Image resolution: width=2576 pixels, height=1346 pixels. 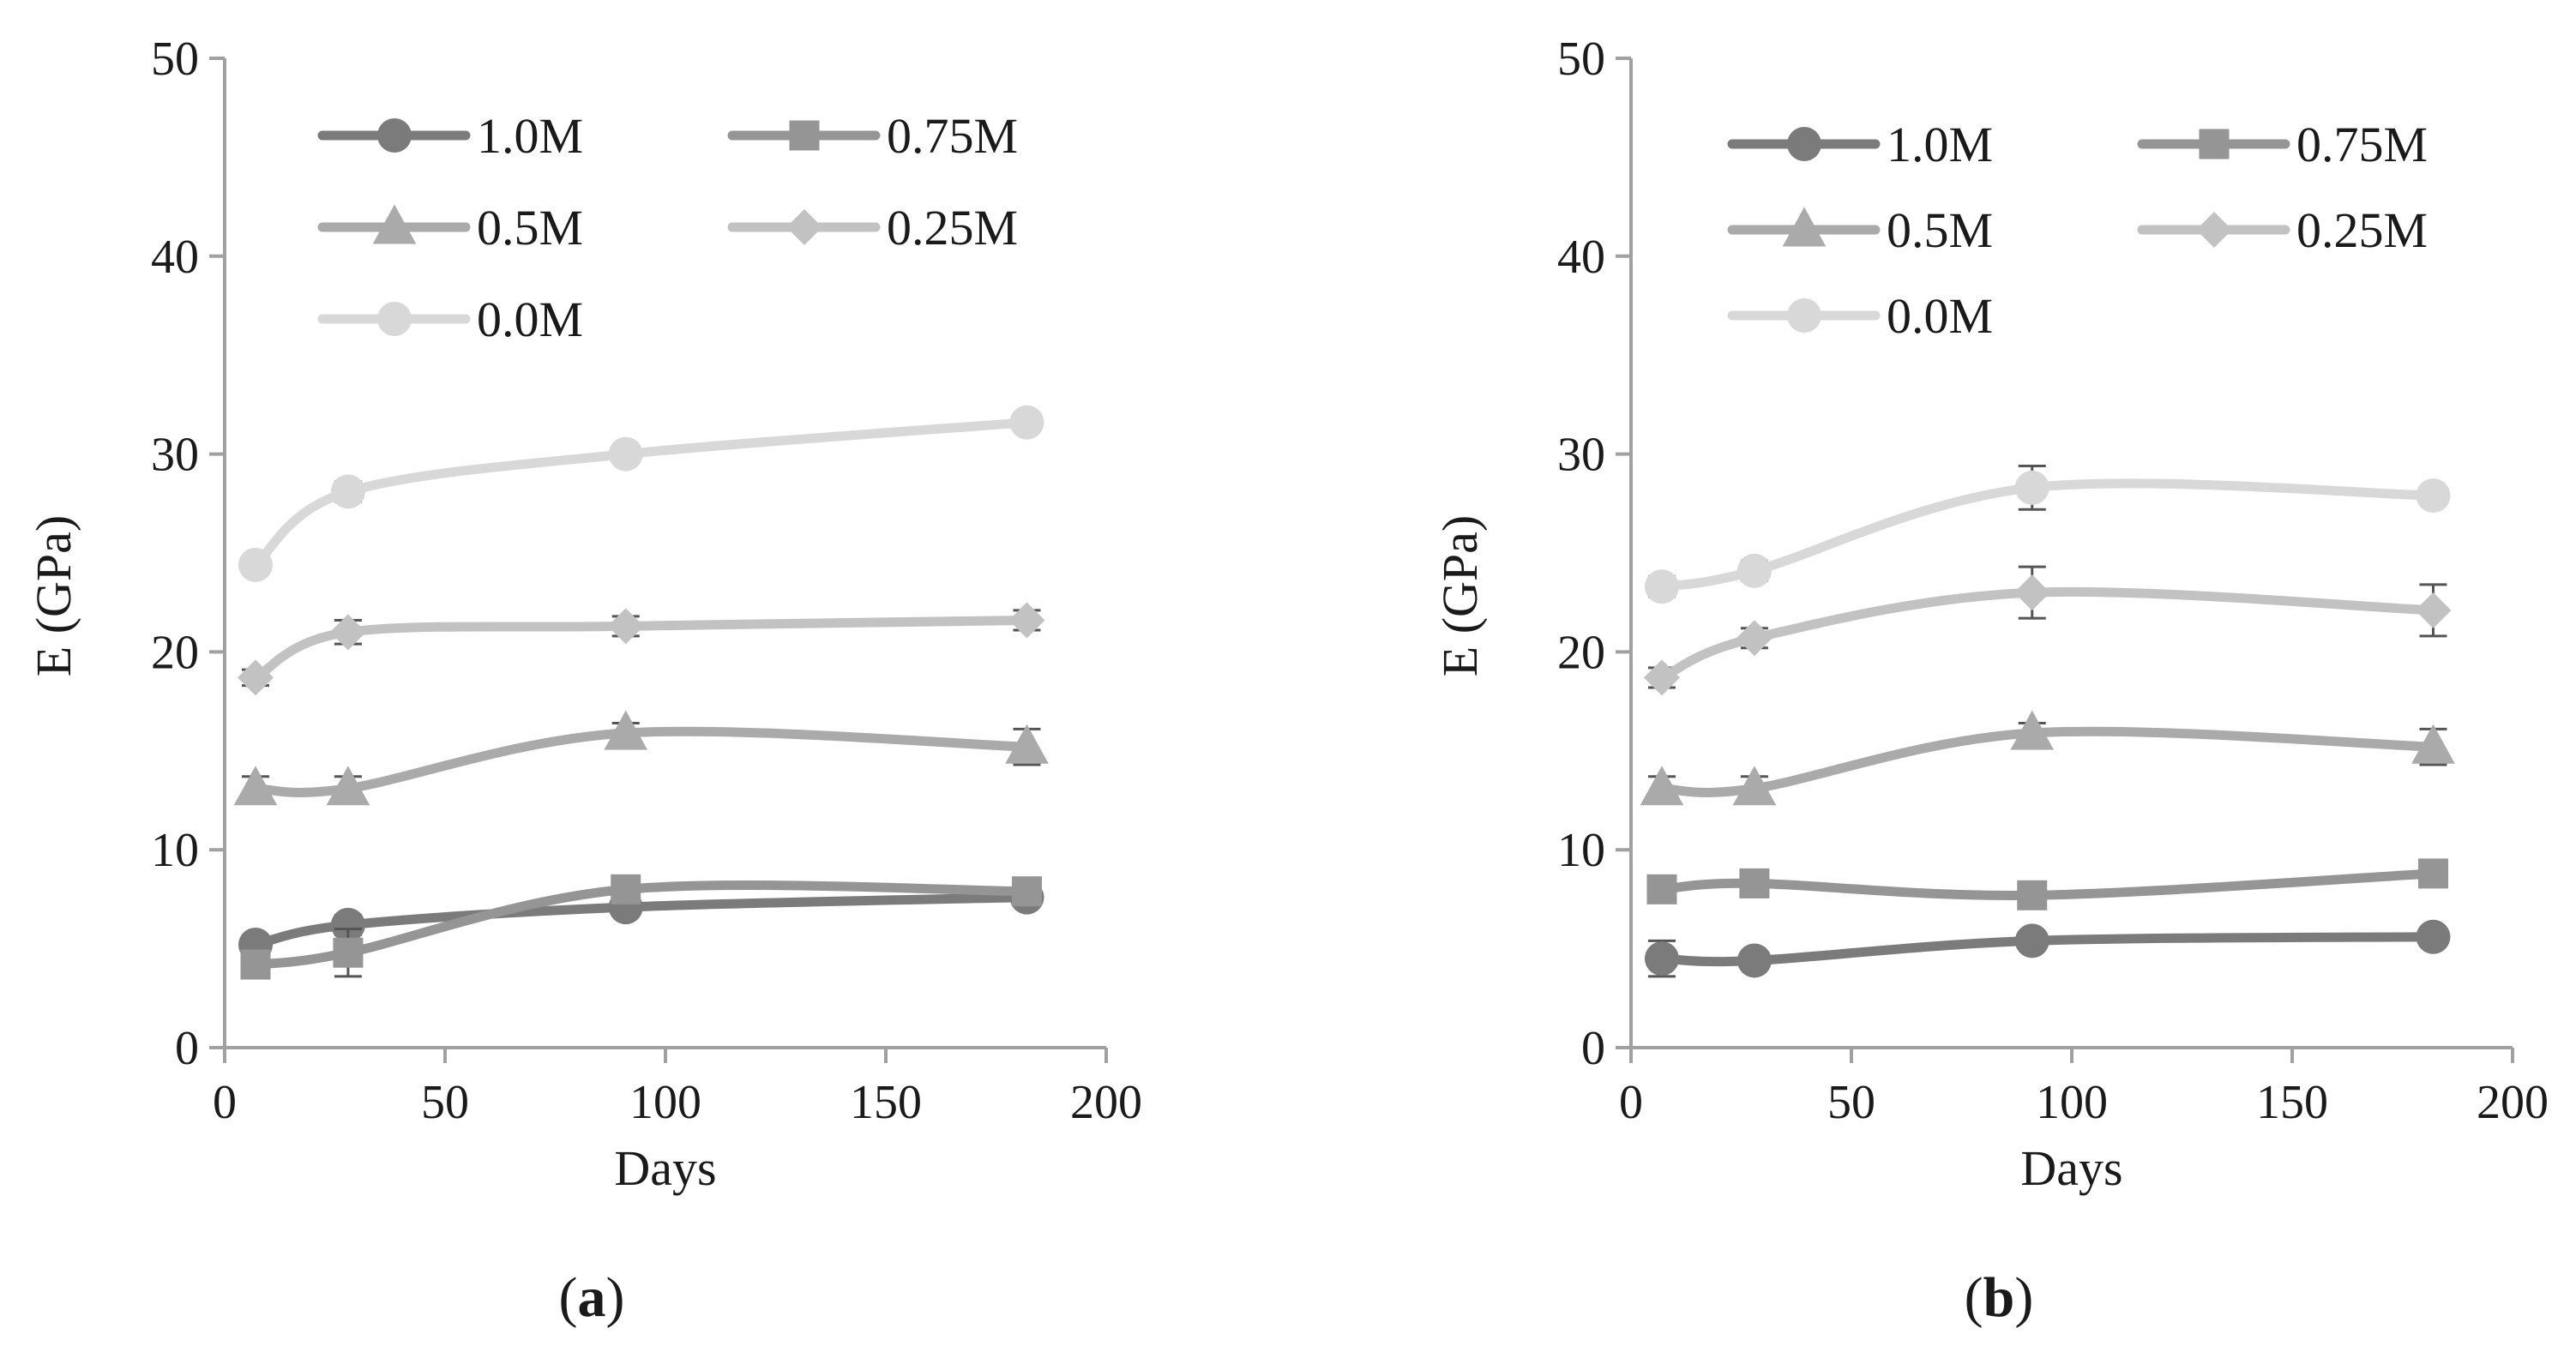 I want to click on x-tick-label-a-1: 50, so click(x=445, y=1103).